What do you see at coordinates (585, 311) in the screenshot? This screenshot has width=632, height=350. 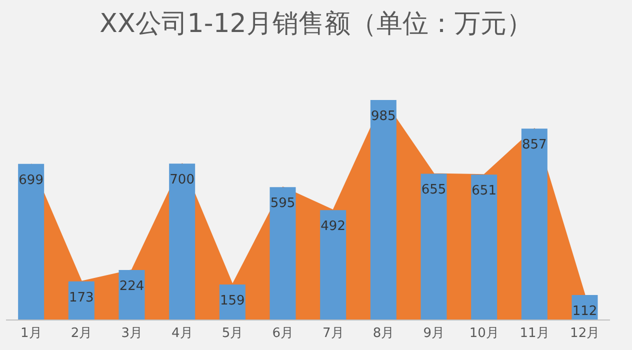 I see `data-label: 112` at bounding box center [585, 311].